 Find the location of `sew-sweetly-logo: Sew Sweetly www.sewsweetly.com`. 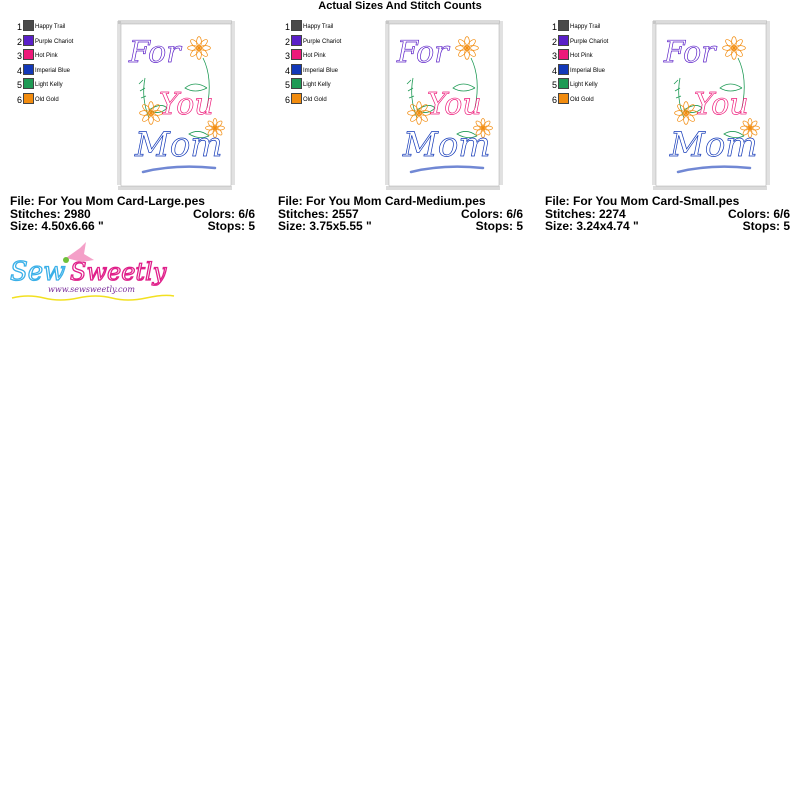

sew-sweetly-logo: Sew Sweetly www.sewsweetly.com is located at coordinates (92, 271).